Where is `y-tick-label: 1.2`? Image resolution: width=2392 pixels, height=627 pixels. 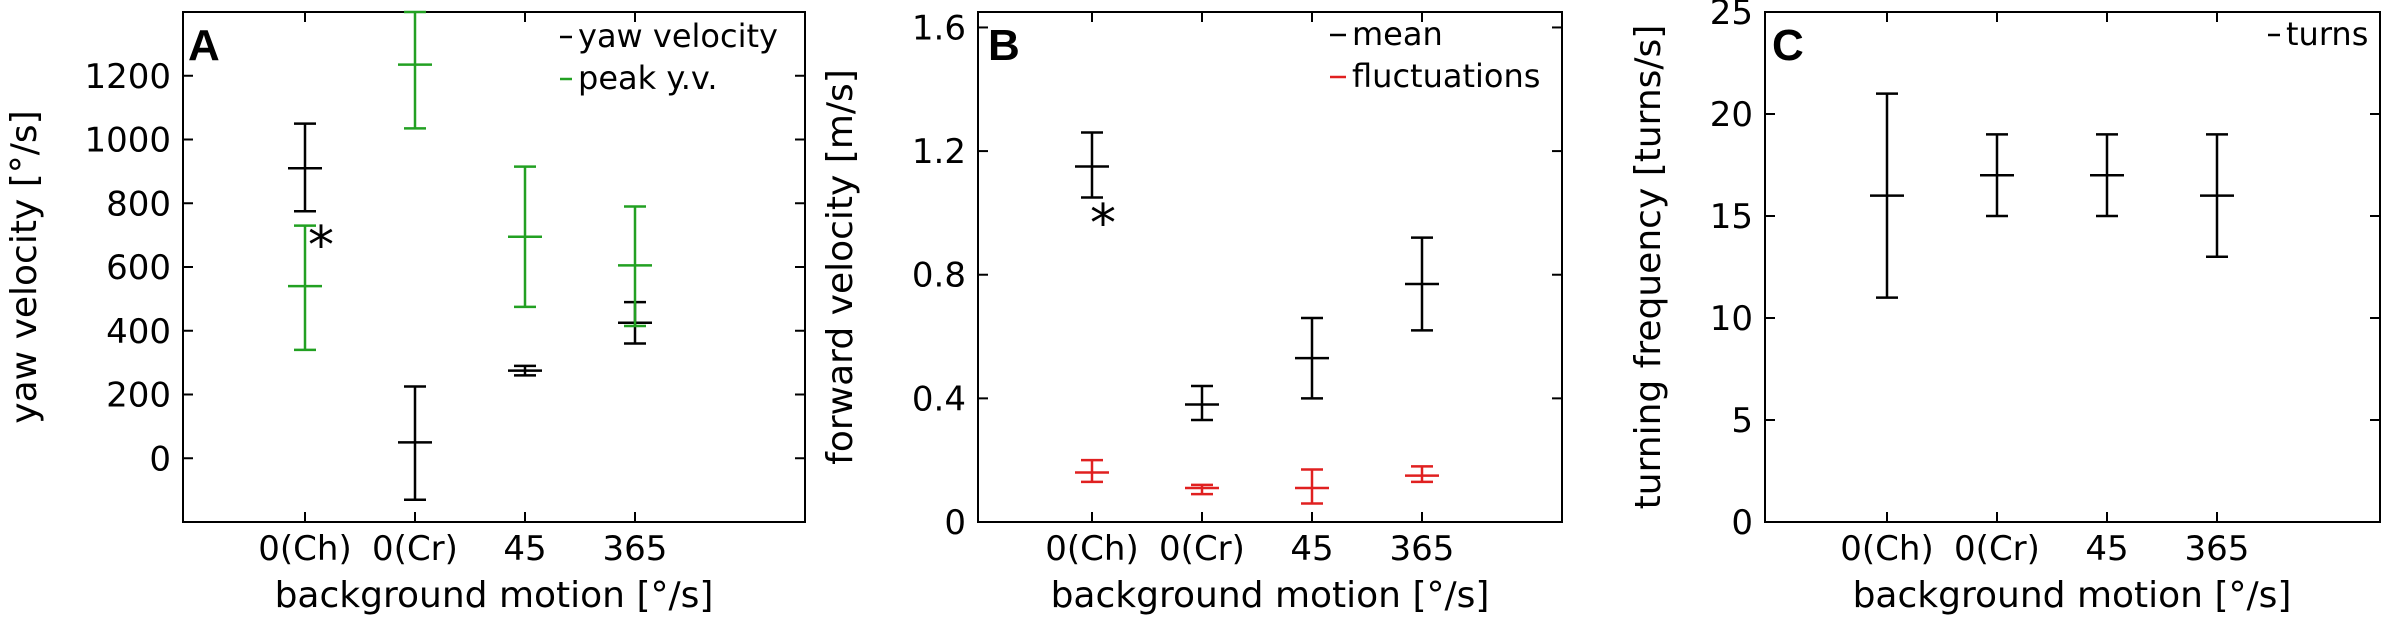
y-tick-label: 1.2 is located at coordinates (939, 152).